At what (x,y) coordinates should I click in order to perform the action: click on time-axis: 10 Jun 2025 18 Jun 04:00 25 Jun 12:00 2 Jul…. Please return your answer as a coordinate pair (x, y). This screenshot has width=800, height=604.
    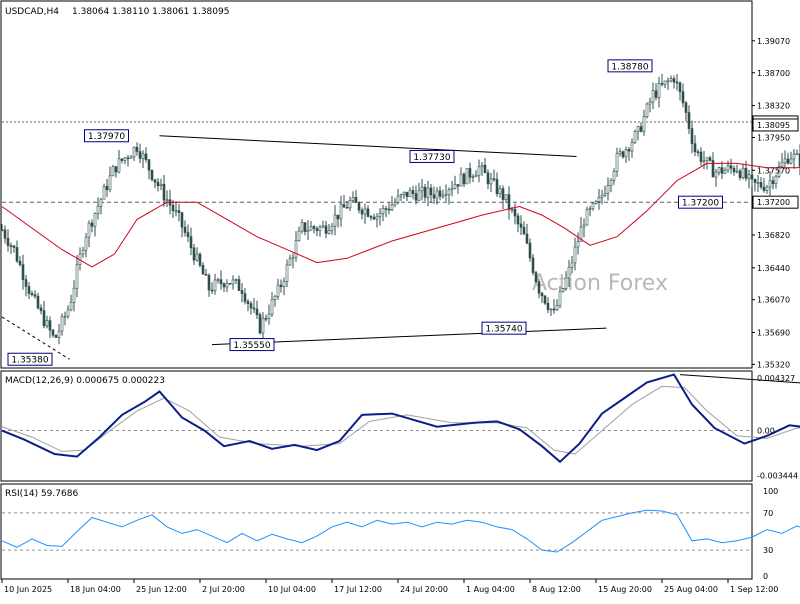
    Looking at the image, I should click on (389, 586).